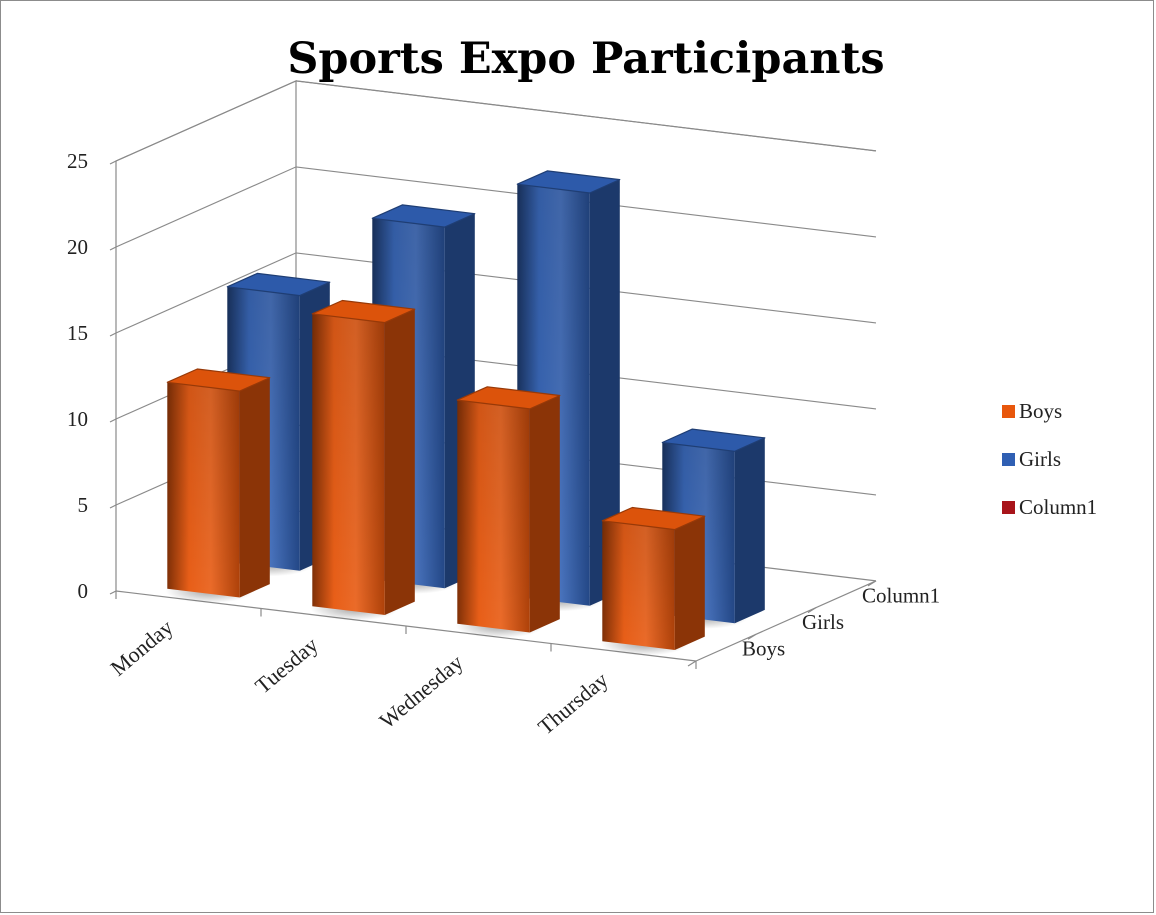  I want to click on legend: Boys Girls Column1, so click(1049, 459).